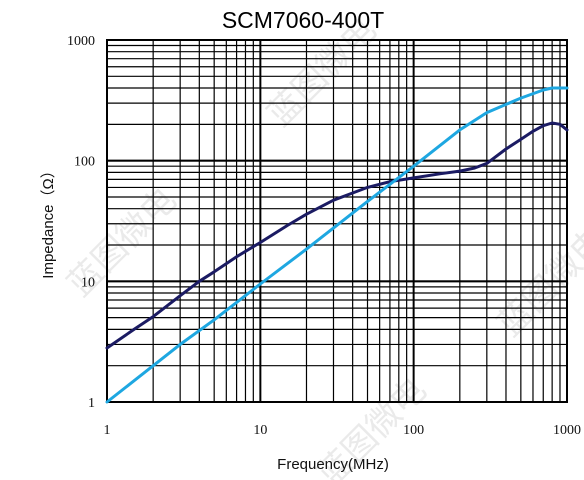 Image resolution: width=584 pixels, height=480 pixels. Describe the element at coordinates (122, 242) in the screenshot. I see `watermark-text: 蓝图微电` at that location.